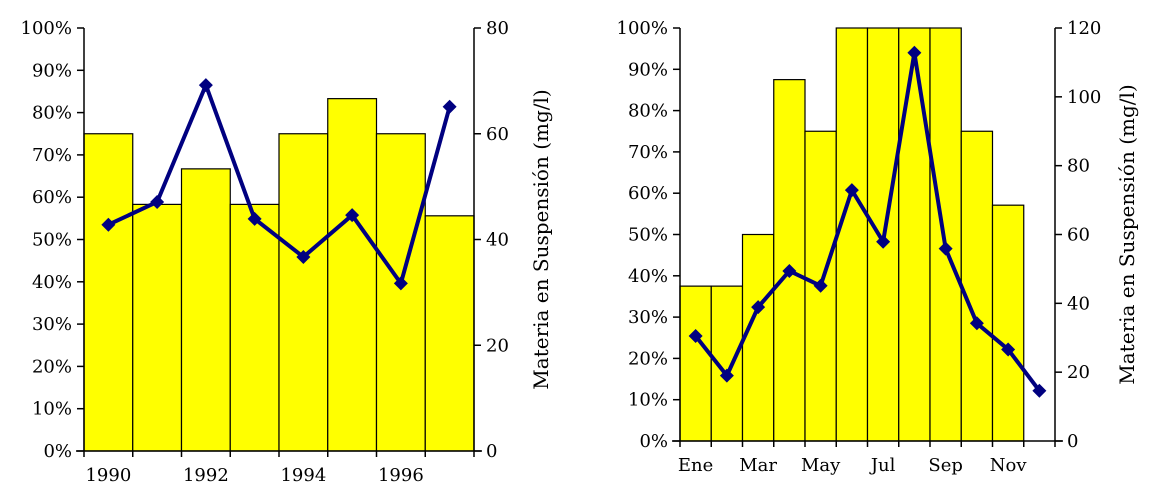 The image size is (1152, 496). I want to click on x-tick-label: Ene, so click(695, 465).